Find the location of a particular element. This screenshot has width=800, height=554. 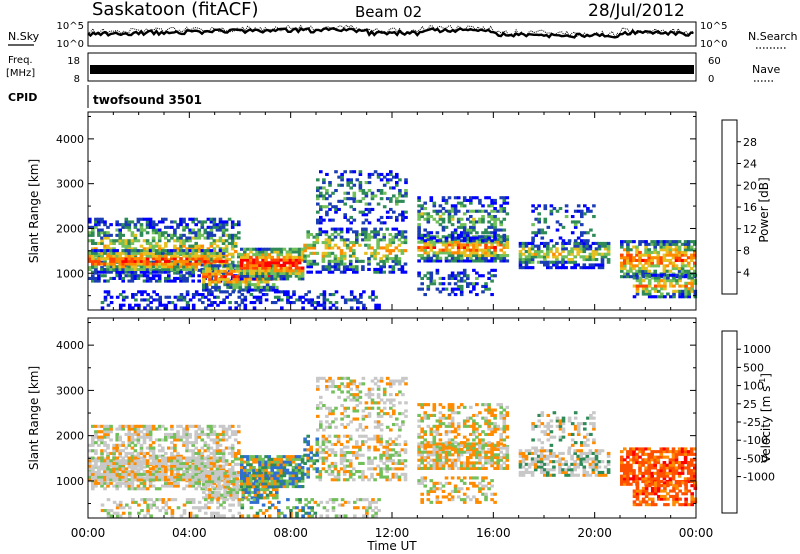

freq-panel: Freq. [MHz] 18 8 60 0 Nave is located at coordinates (393, 68).